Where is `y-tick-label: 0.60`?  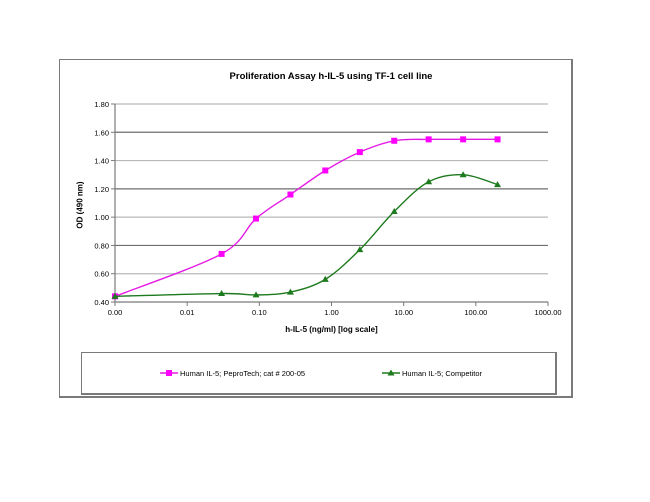
y-tick-label: 0.60 is located at coordinates (101, 274).